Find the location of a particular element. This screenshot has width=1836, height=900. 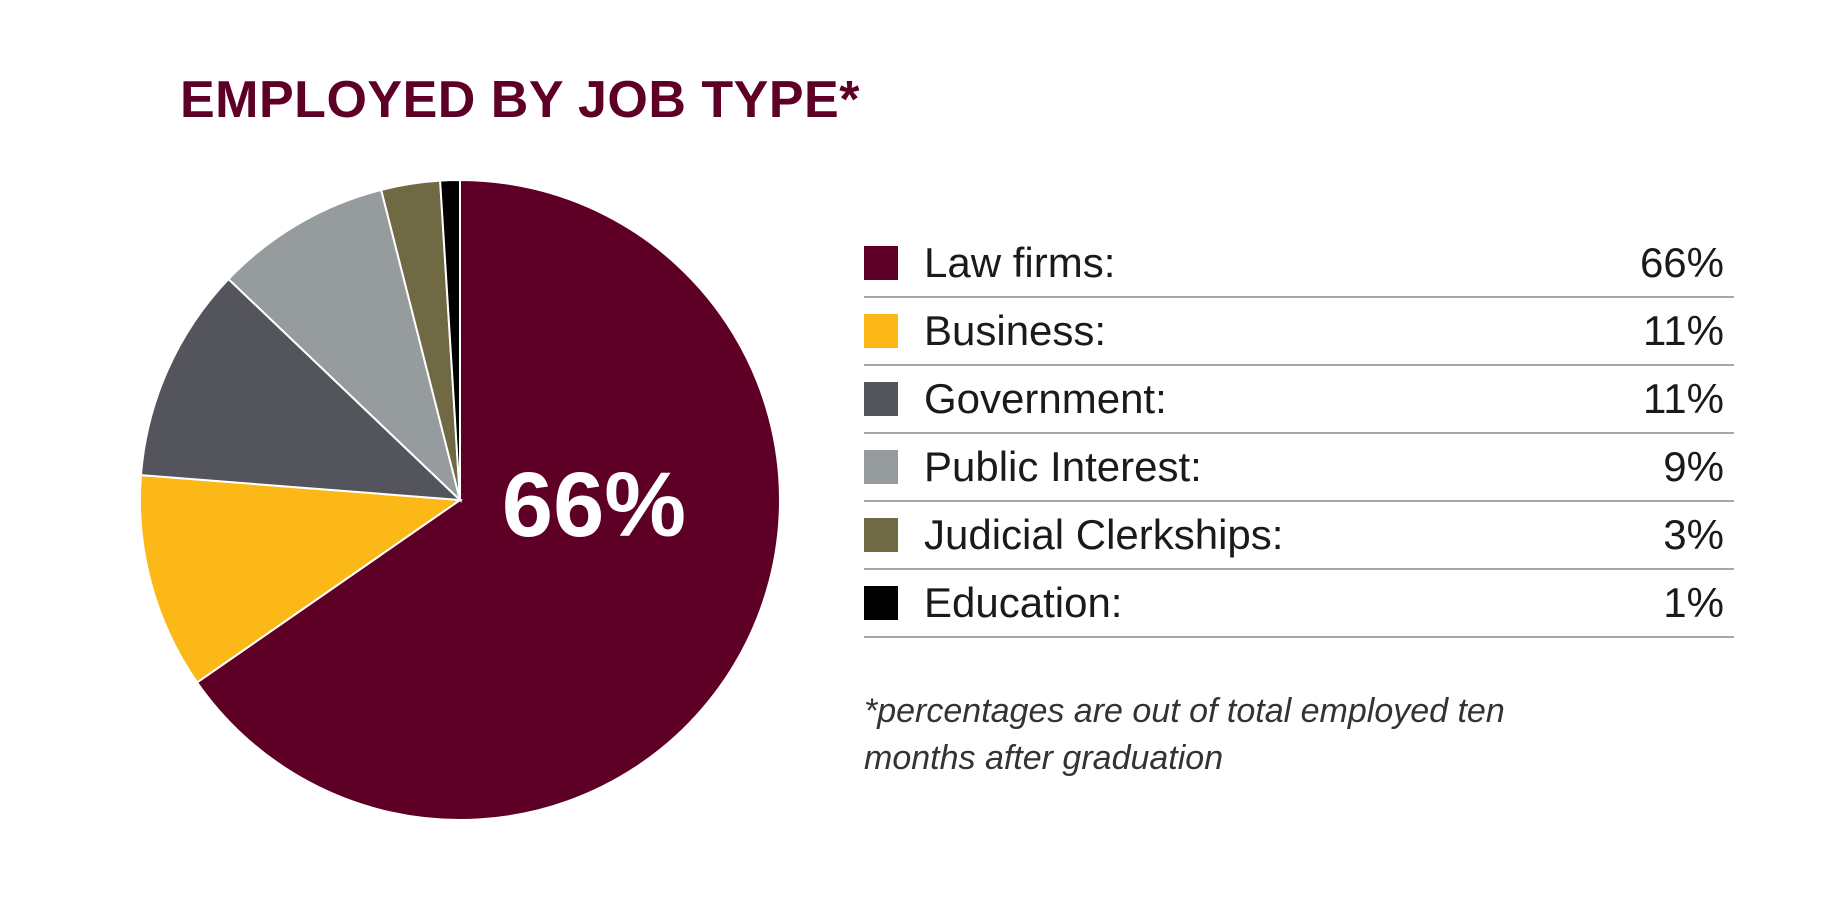

legend-label: Government: is located at coordinates (1045, 398).